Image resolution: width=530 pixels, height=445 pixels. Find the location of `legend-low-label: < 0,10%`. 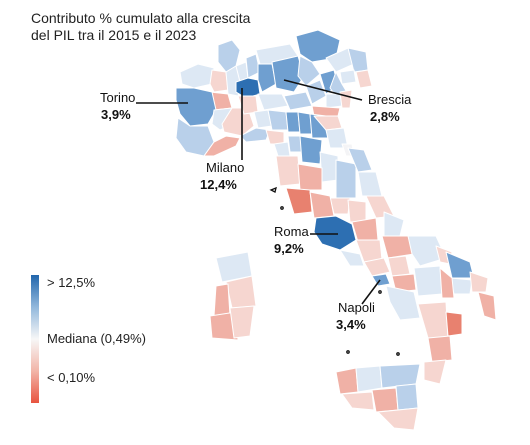

legend-low-label: < 0,10% is located at coordinates (71, 377).